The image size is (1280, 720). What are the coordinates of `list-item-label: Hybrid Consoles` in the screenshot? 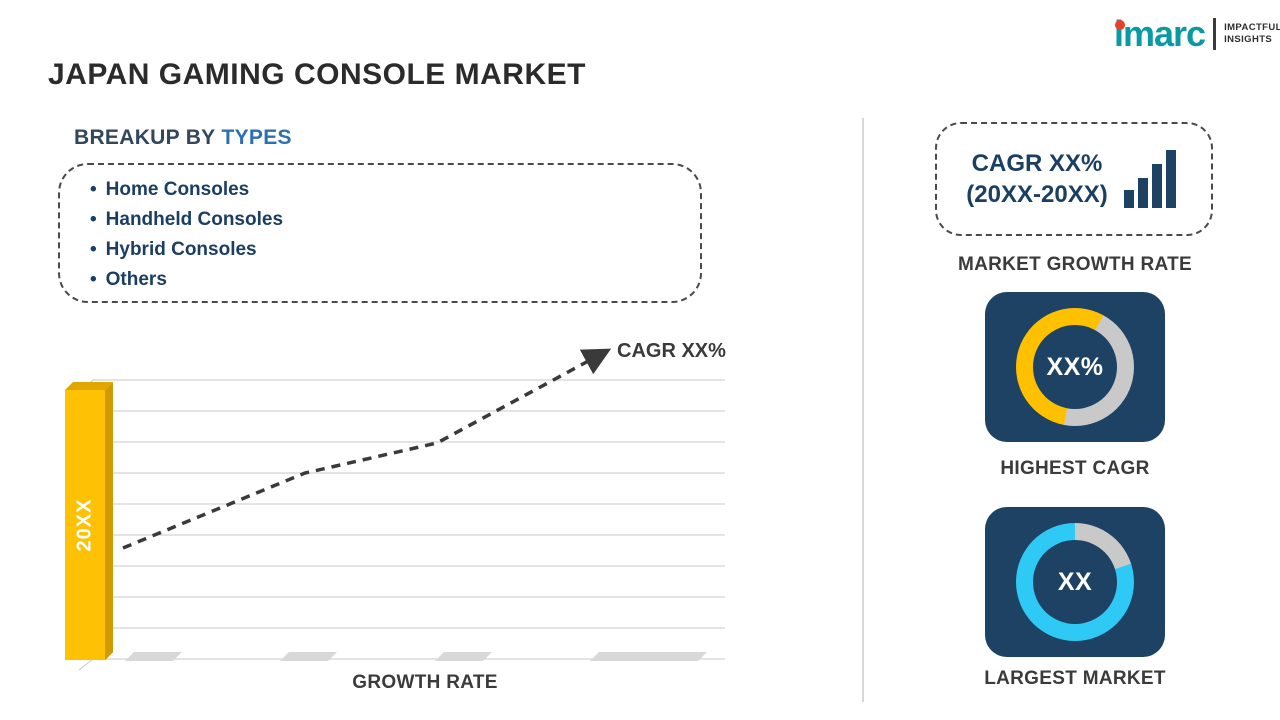 It's located at (181, 249).